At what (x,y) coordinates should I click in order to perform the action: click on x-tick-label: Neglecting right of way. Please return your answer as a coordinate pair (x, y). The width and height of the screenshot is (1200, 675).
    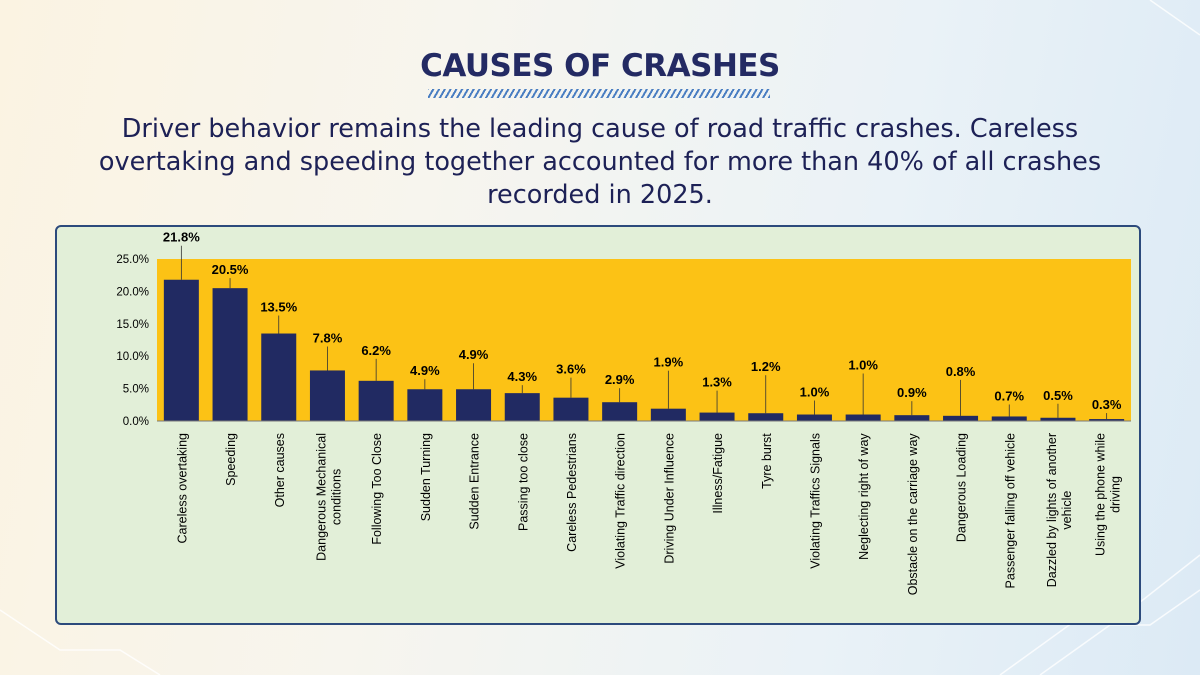
    Looking at the image, I should click on (864, 496).